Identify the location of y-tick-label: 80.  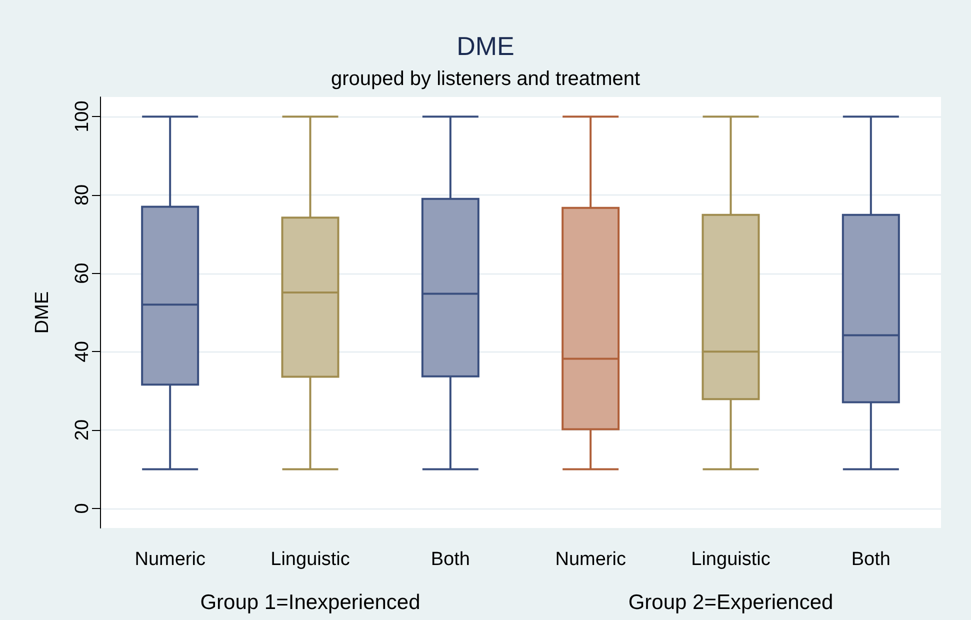
(82, 195).